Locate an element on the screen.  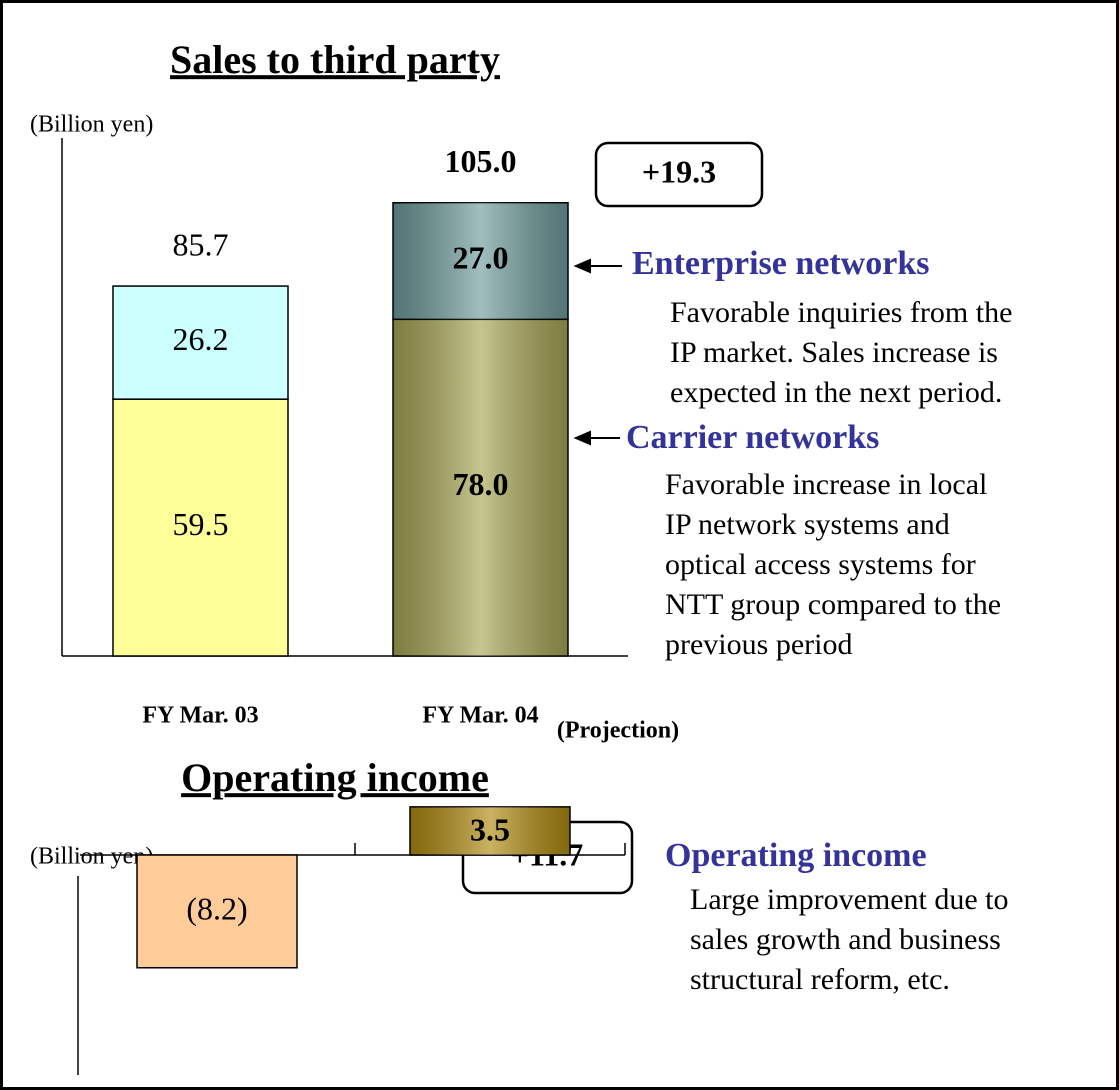
value-label: 27.0 is located at coordinates (481, 257).